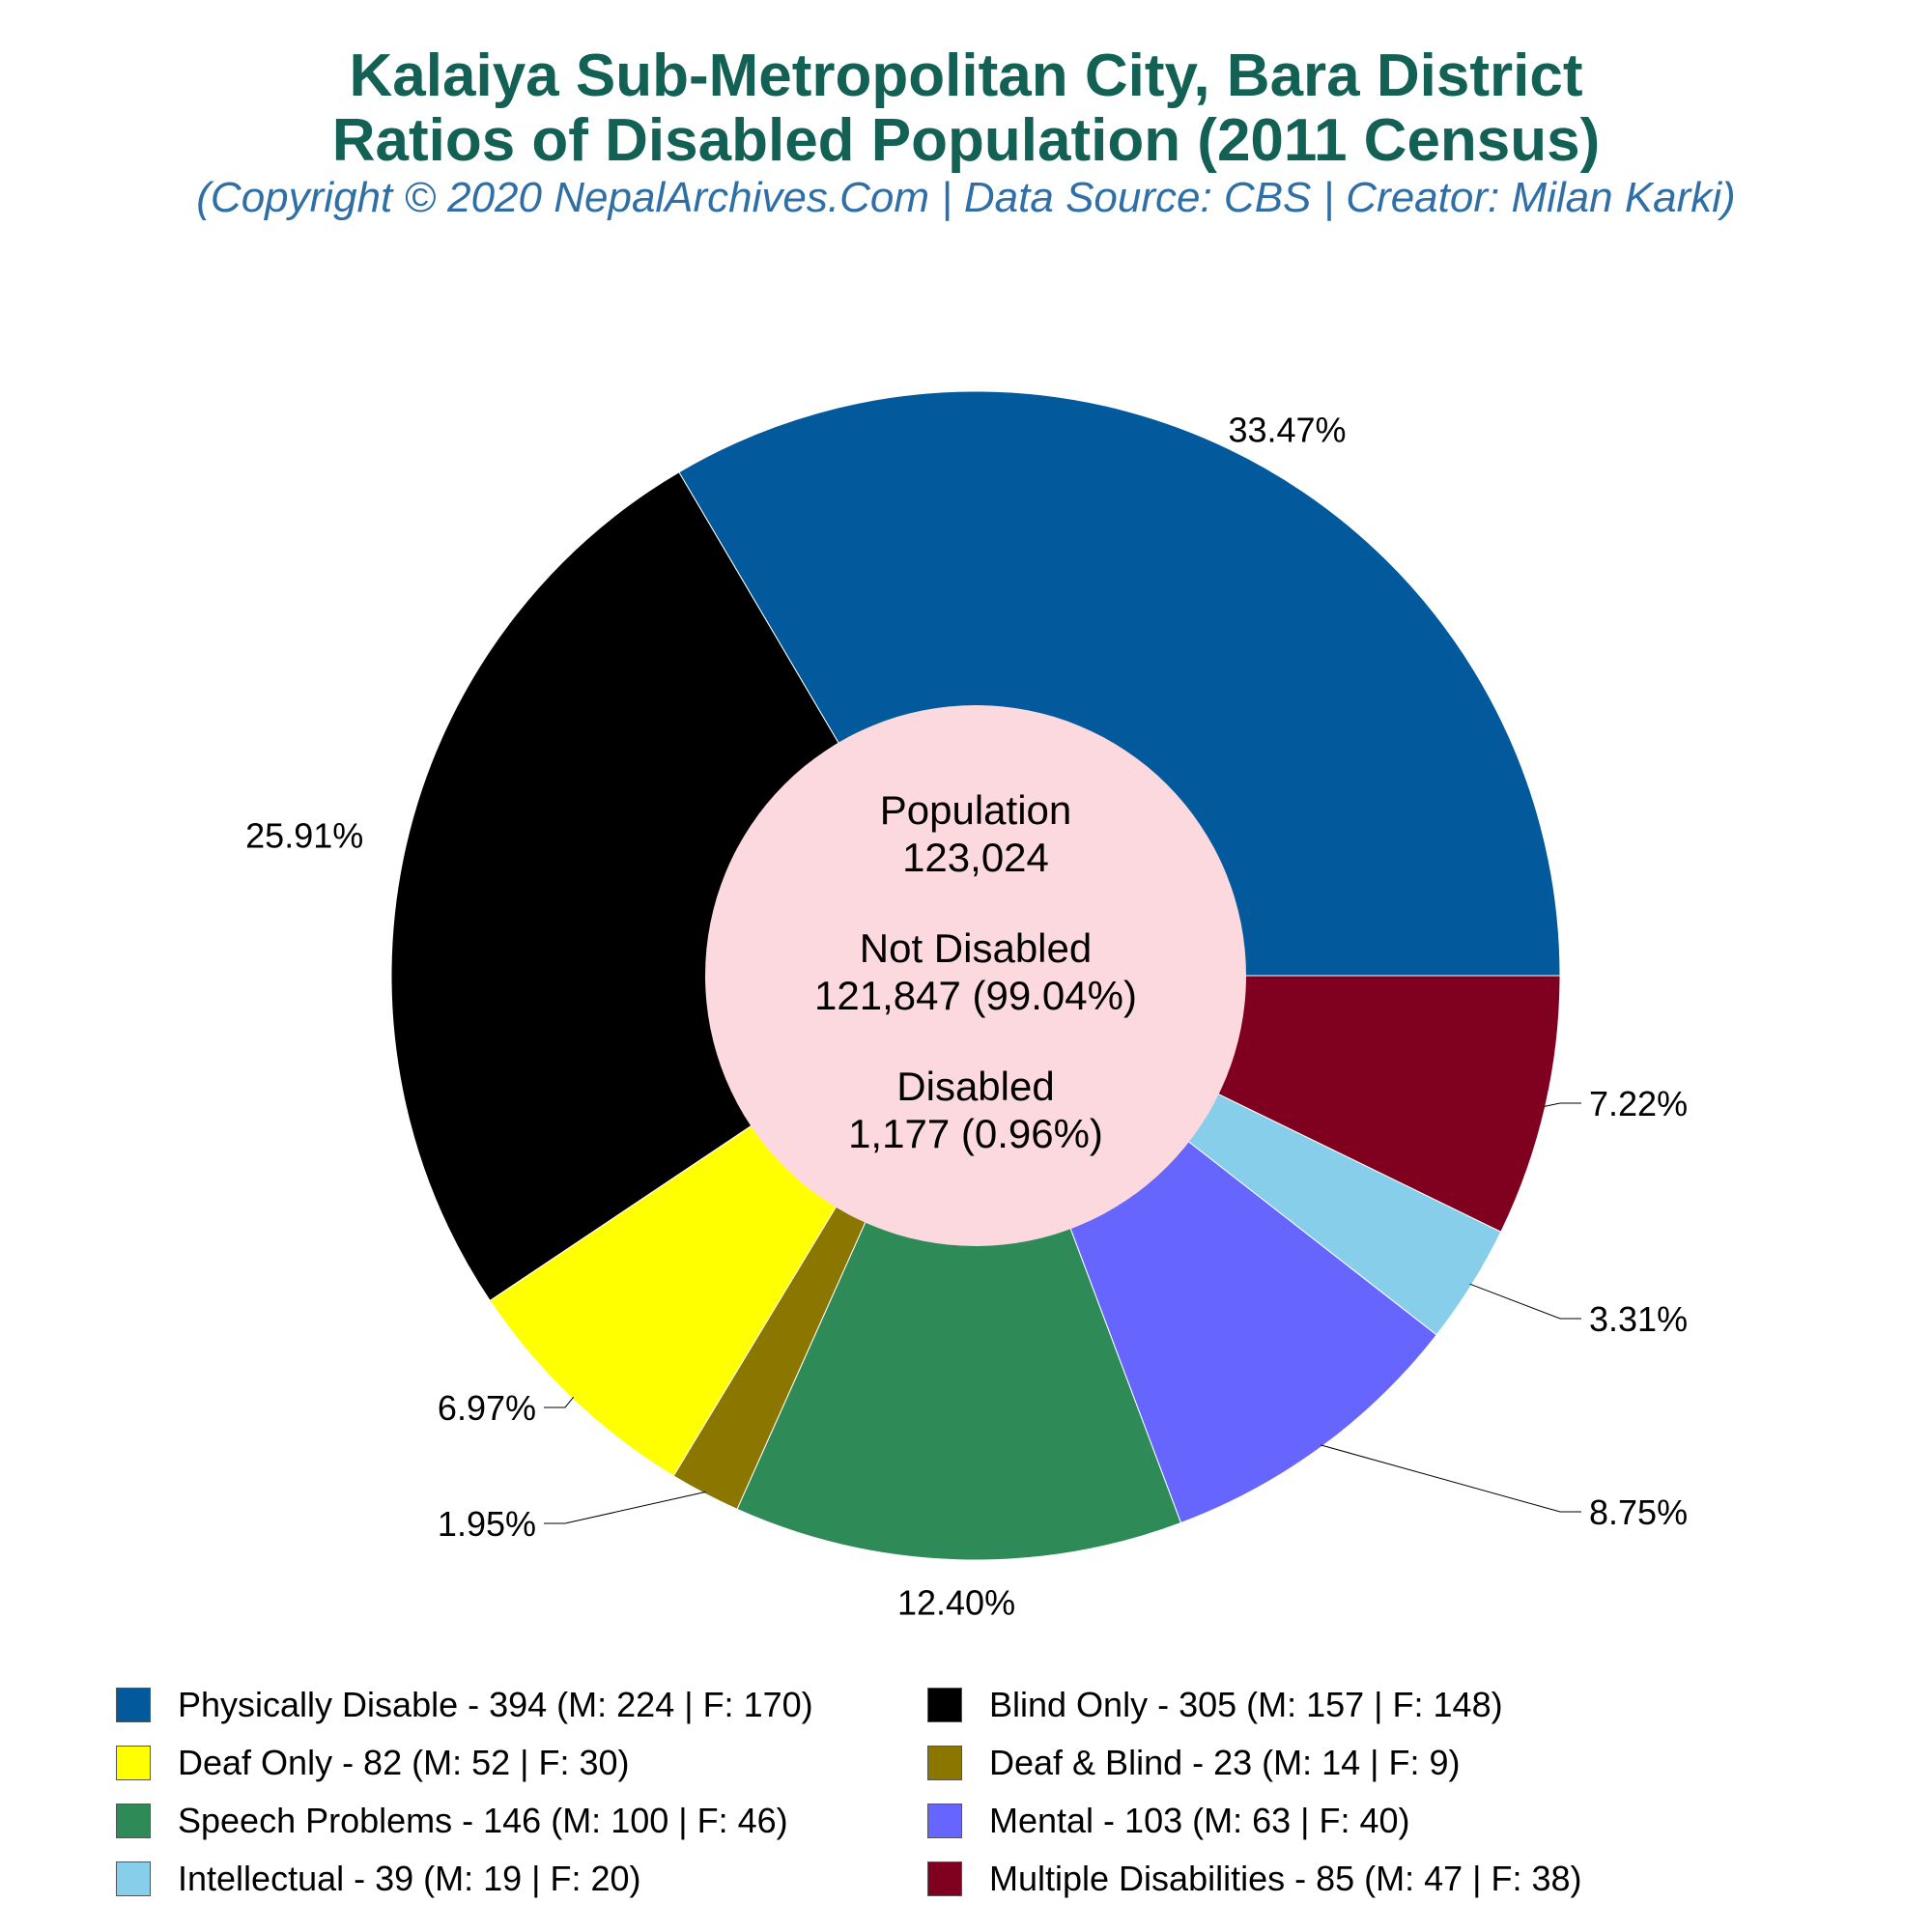 The height and width of the screenshot is (1932, 1932). What do you see at coordinates (976, 948) in the screenshot?
I see `center-not-disabled-label: Not Disabled` at bounding box center [976, 948].